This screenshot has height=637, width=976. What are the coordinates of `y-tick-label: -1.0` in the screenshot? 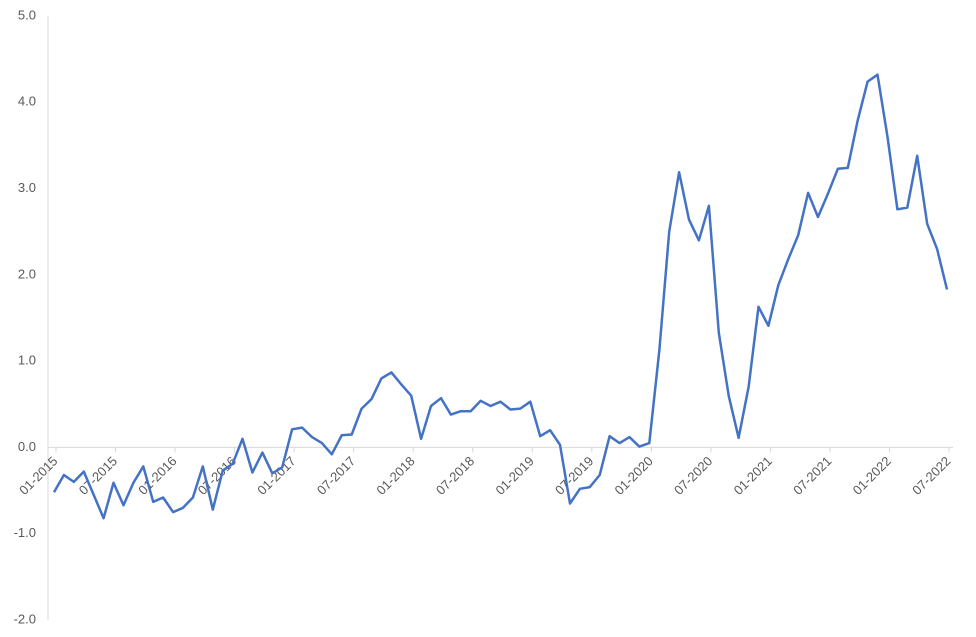 It's located at (25, 532).